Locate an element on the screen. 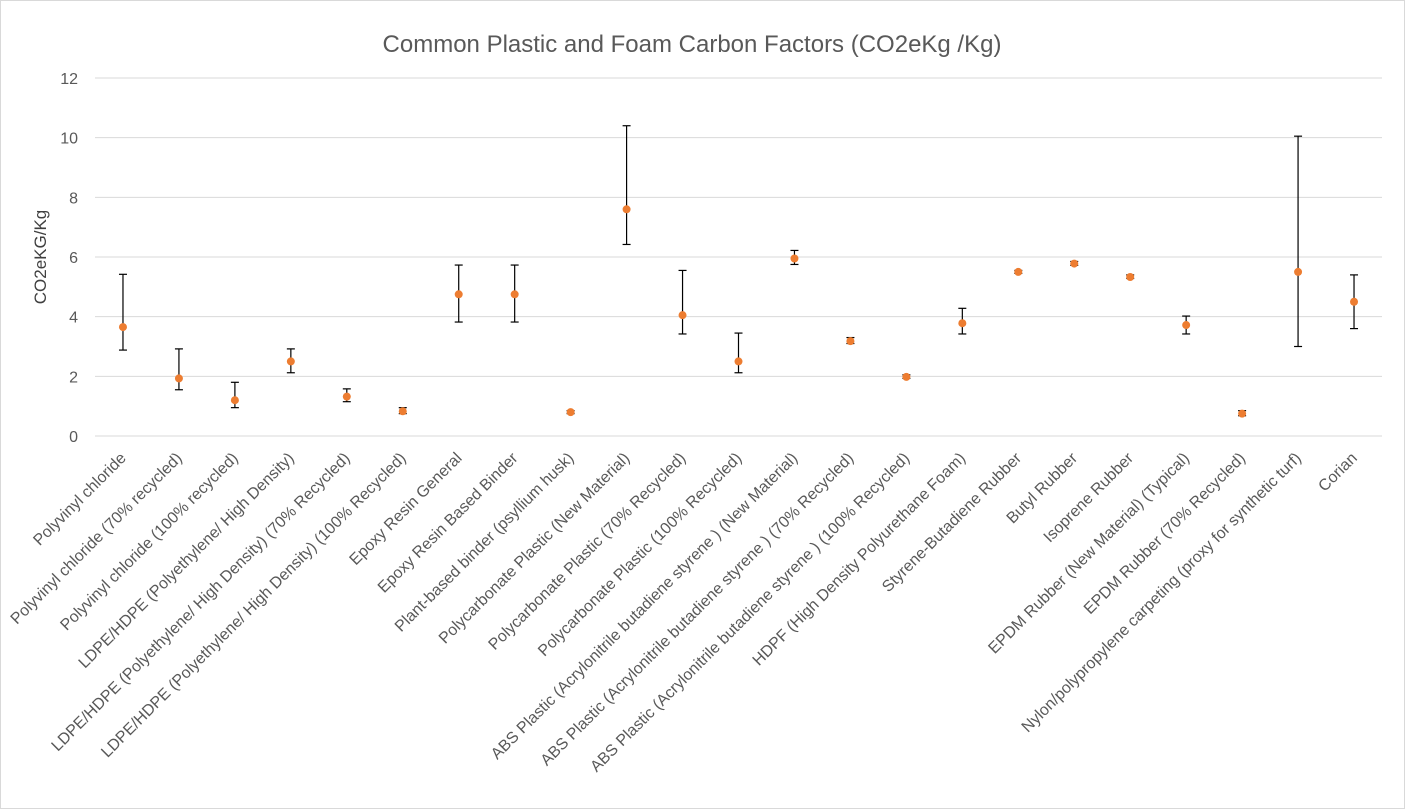  x-tick-label: HDPF (High Density Polyurethane Foam) is located at coordinates (860, 560).